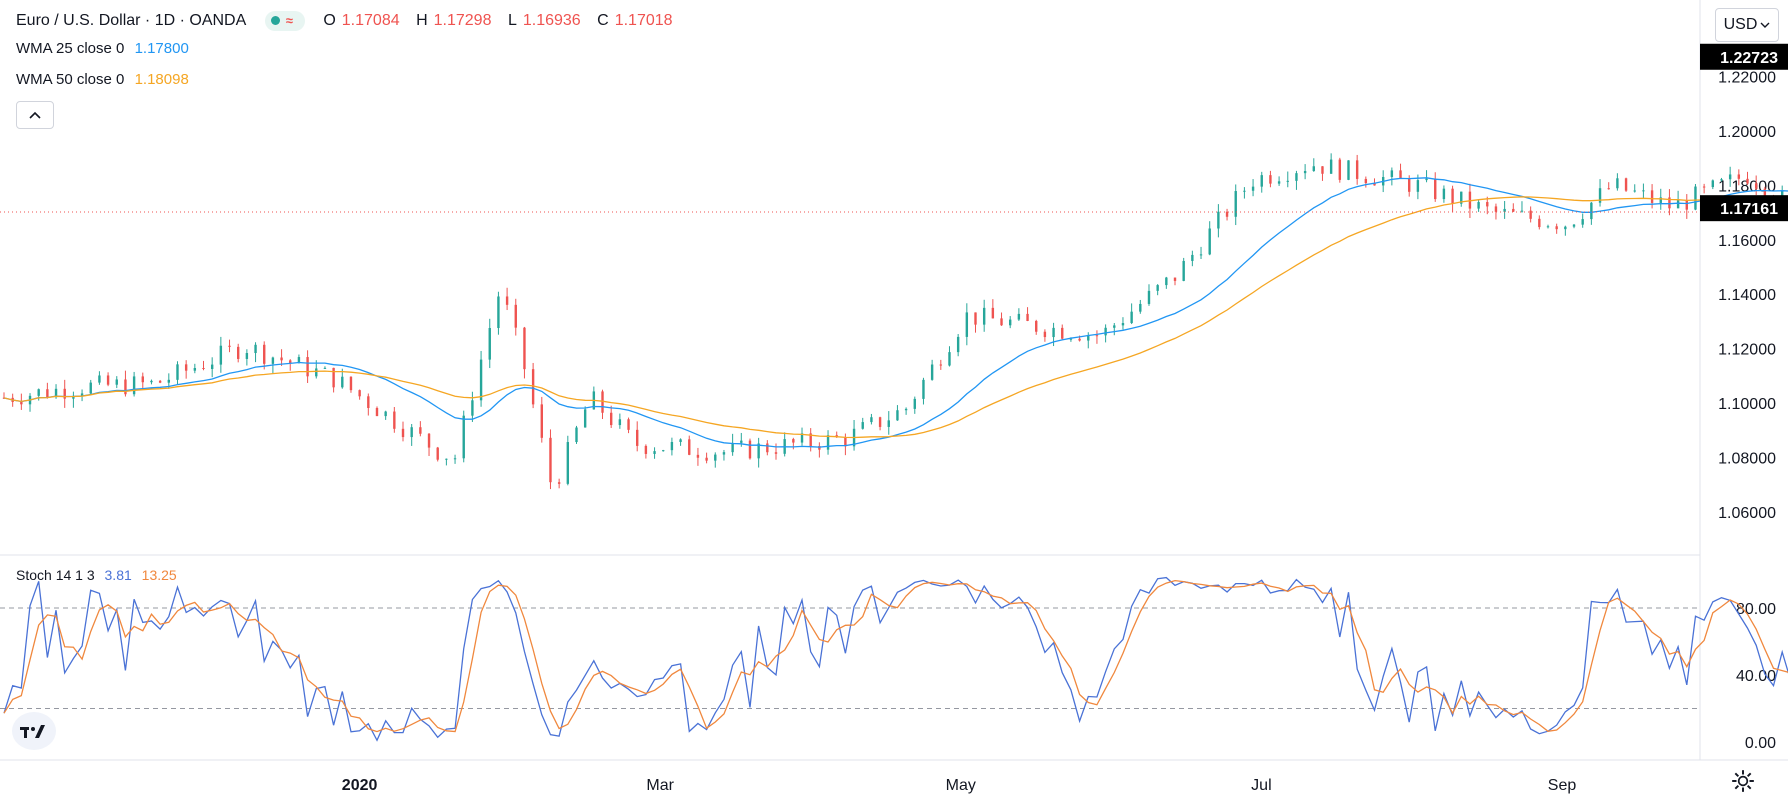 This screenshot has height=801, width=1788. I want to click on low-label: L, so click(512, 21).